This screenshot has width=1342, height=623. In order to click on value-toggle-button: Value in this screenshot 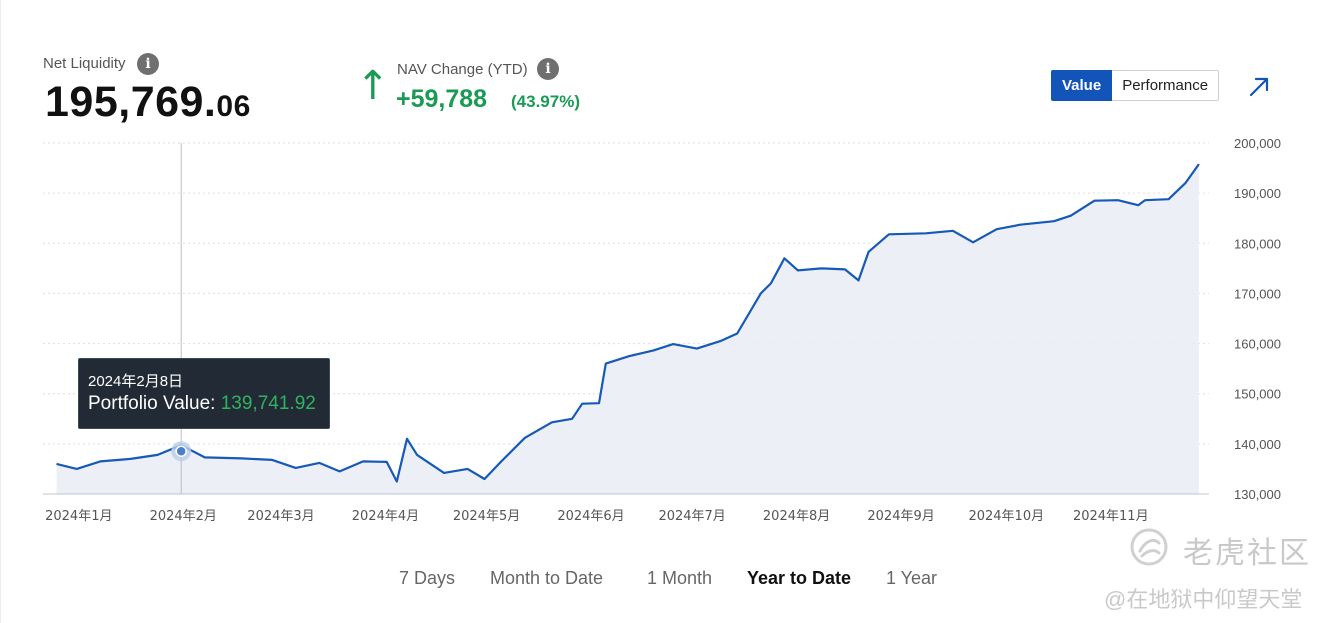, I will do `click(1082, 85)`.